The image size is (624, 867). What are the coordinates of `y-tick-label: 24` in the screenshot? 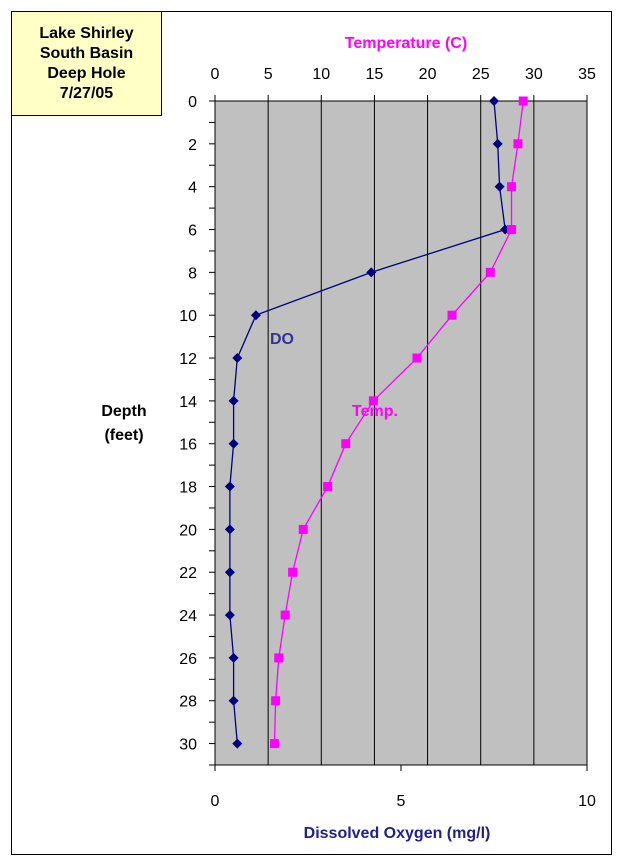 It's located at (188, 616).